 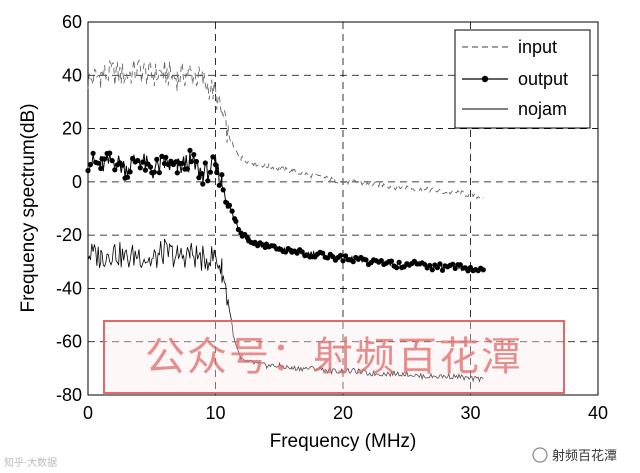 I want to click on y-tick-label-5: 20, so click(x=72, y=129).